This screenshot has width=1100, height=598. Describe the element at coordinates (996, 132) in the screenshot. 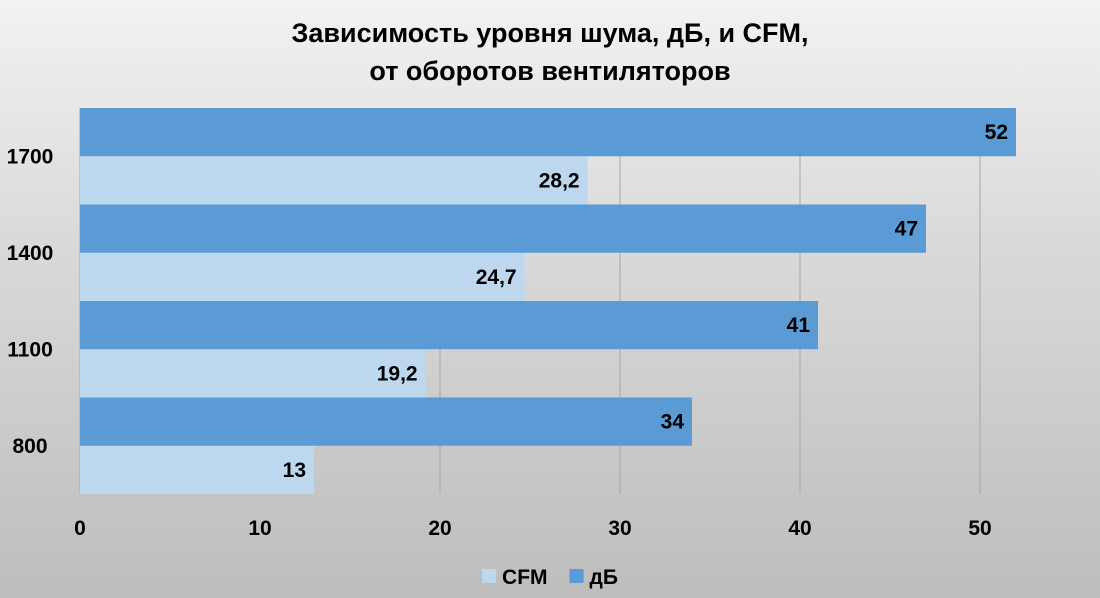

I see `data-label: 52` at that location.